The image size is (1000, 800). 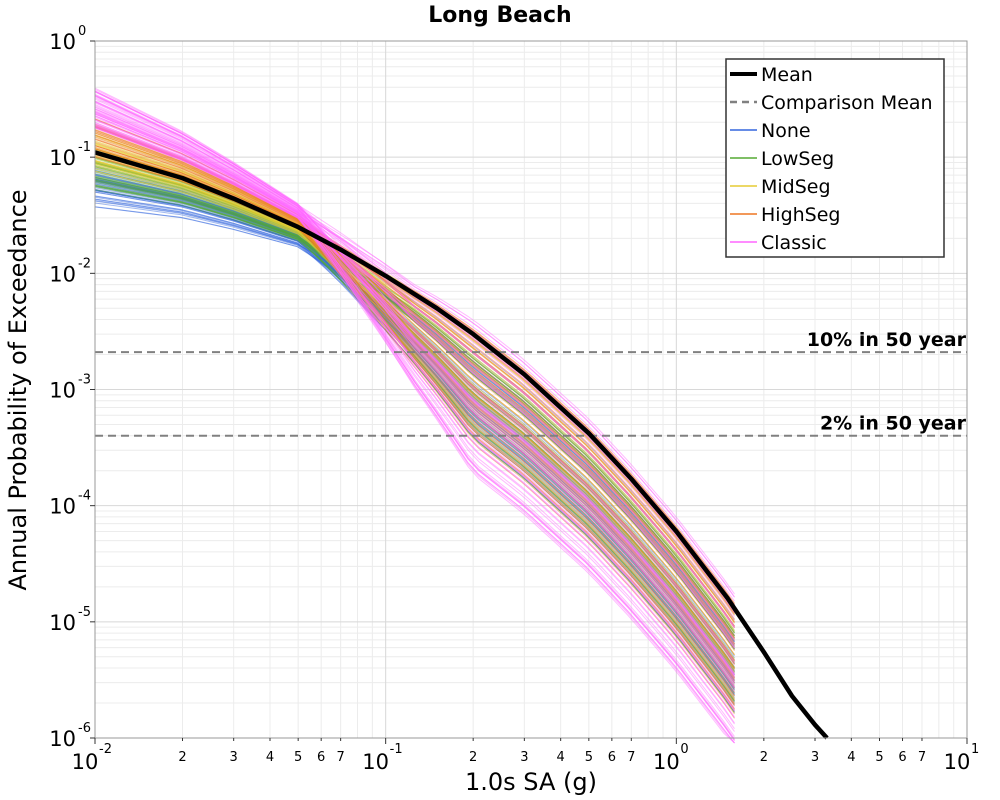 What do you see at coordinates (561, 757) in the screenshot?
I see `x-minor-tick-label: 4` at bounding box center [561, 757].